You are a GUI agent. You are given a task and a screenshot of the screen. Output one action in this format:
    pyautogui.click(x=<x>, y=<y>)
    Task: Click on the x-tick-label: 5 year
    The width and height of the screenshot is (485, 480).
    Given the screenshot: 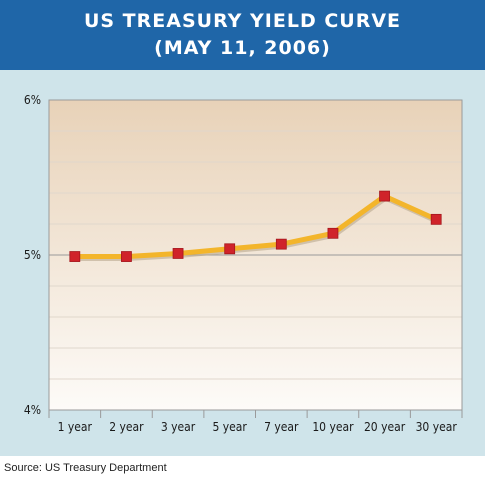 What is the action you would take?
    pyautogui.click(x=229, y=427)
    